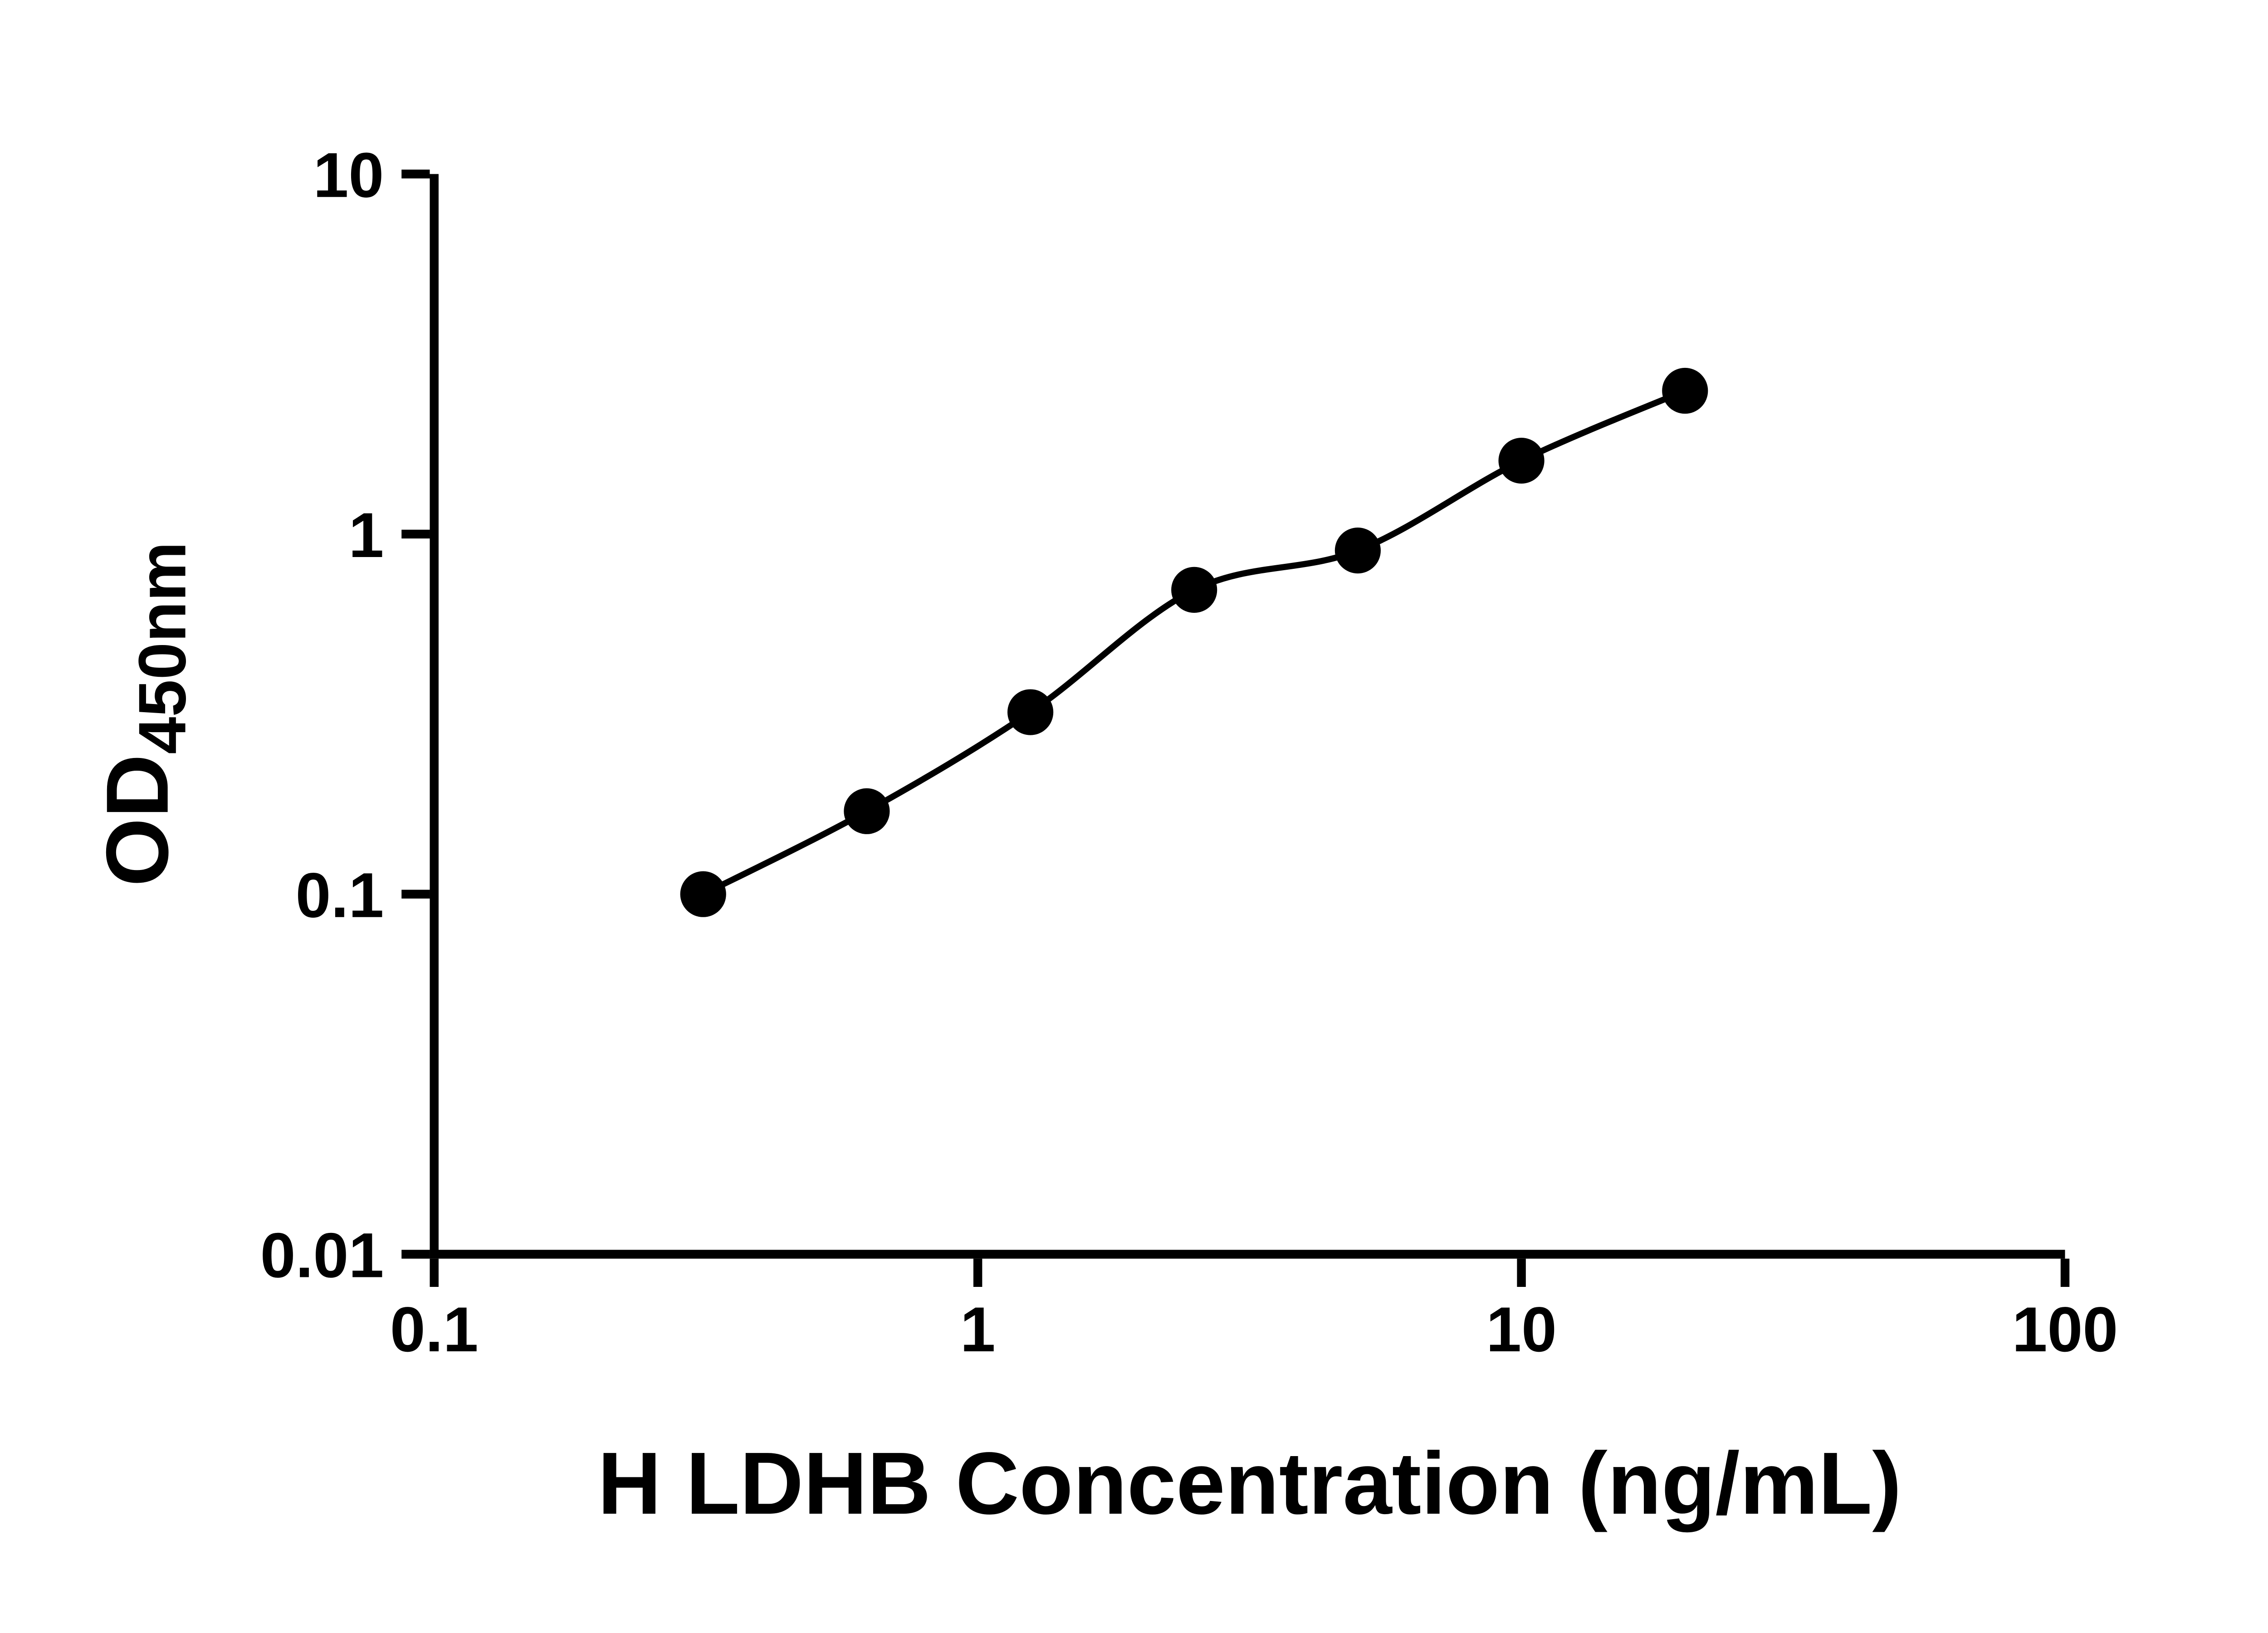 The image size is (2268, 1633). Describe the element at coordinates (1250, 1483) in the screenshot. I see `x-axis-title: H LDHB Concentration (ng/mL)` at that location.